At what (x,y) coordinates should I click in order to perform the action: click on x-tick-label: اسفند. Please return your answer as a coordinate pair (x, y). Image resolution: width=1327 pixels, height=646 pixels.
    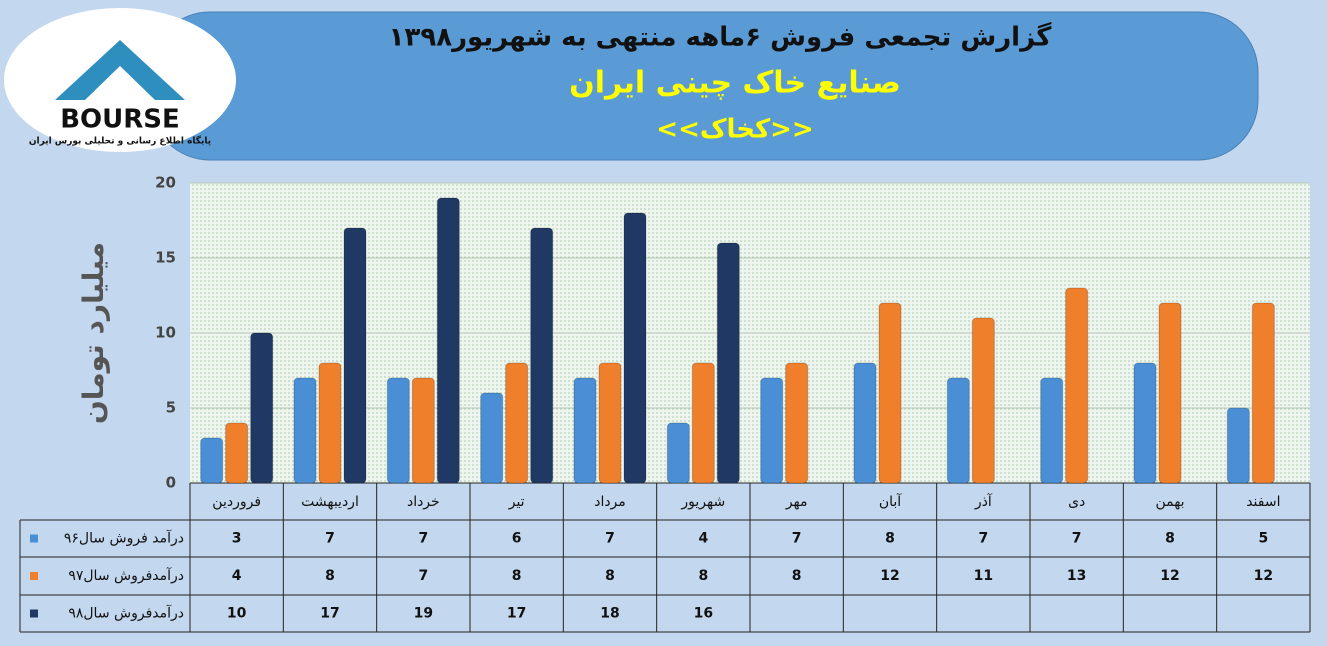
    Looking at the image, I should click on (1263, 502).